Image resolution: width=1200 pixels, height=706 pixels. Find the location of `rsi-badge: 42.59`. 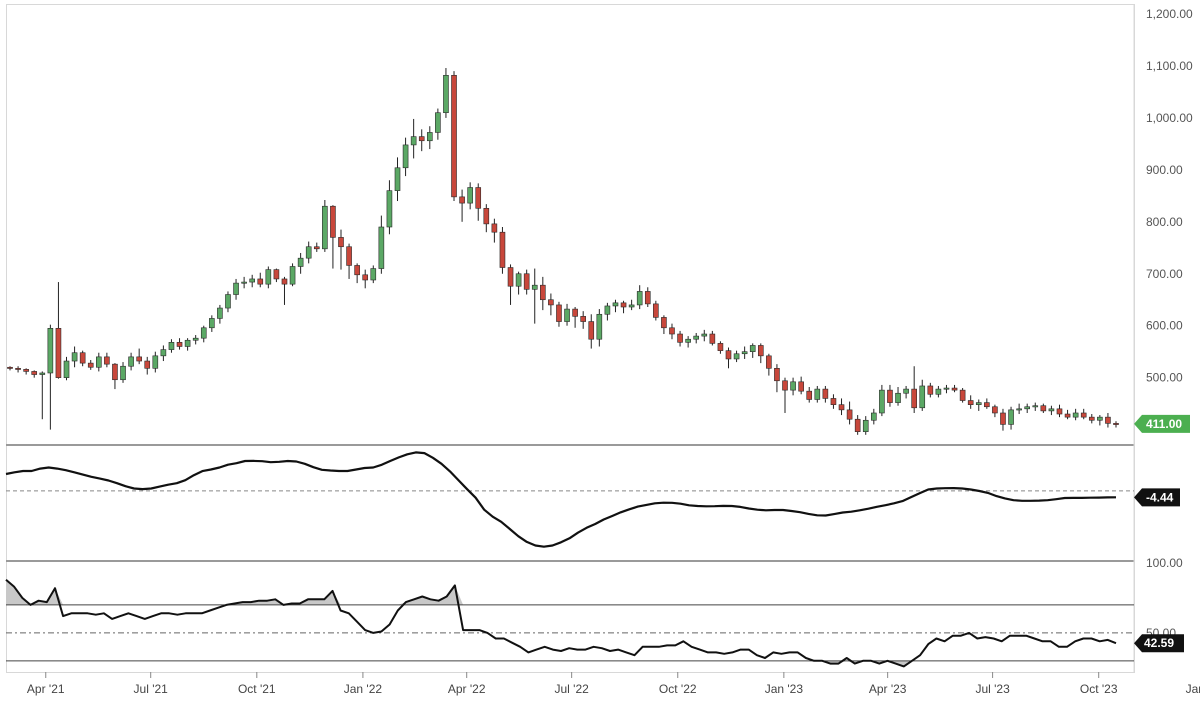

rsi-badge: 42.59 is located at coordinates (1159, 643).